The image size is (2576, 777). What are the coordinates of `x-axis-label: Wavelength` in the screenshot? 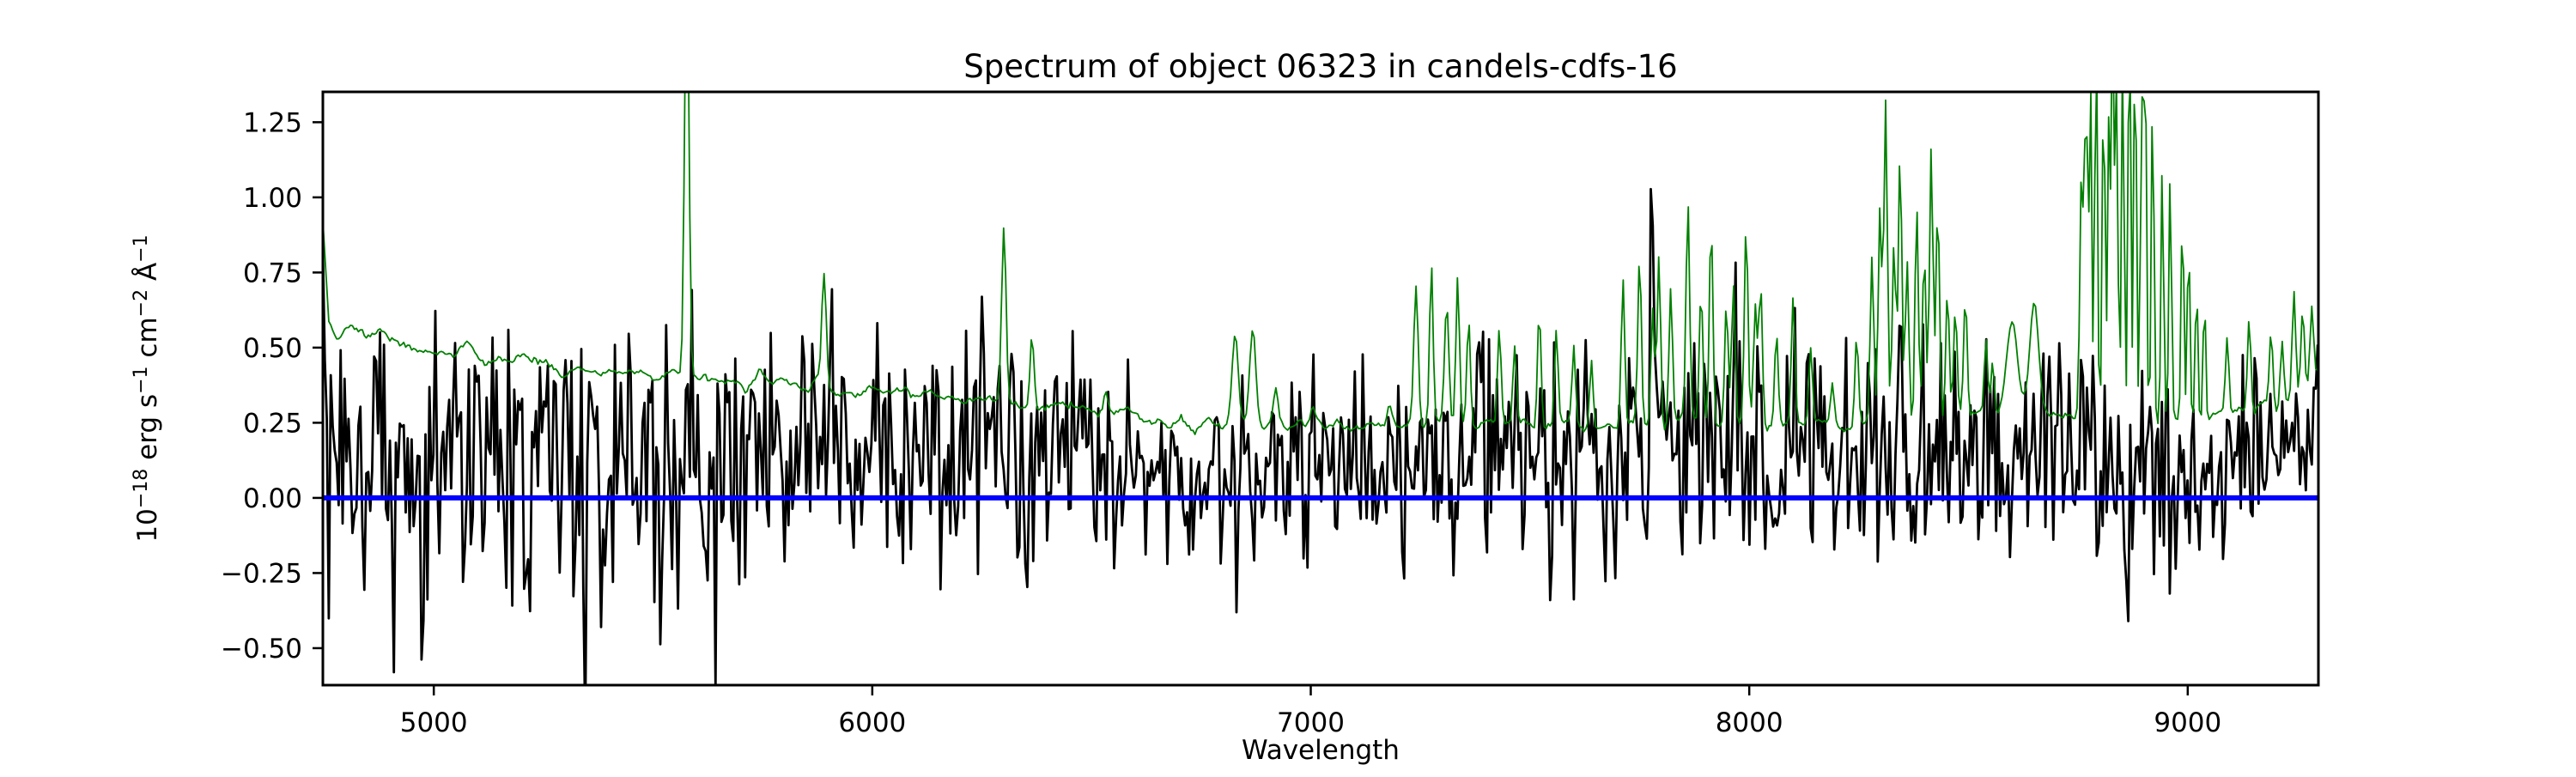 It's located at (1321, 750).